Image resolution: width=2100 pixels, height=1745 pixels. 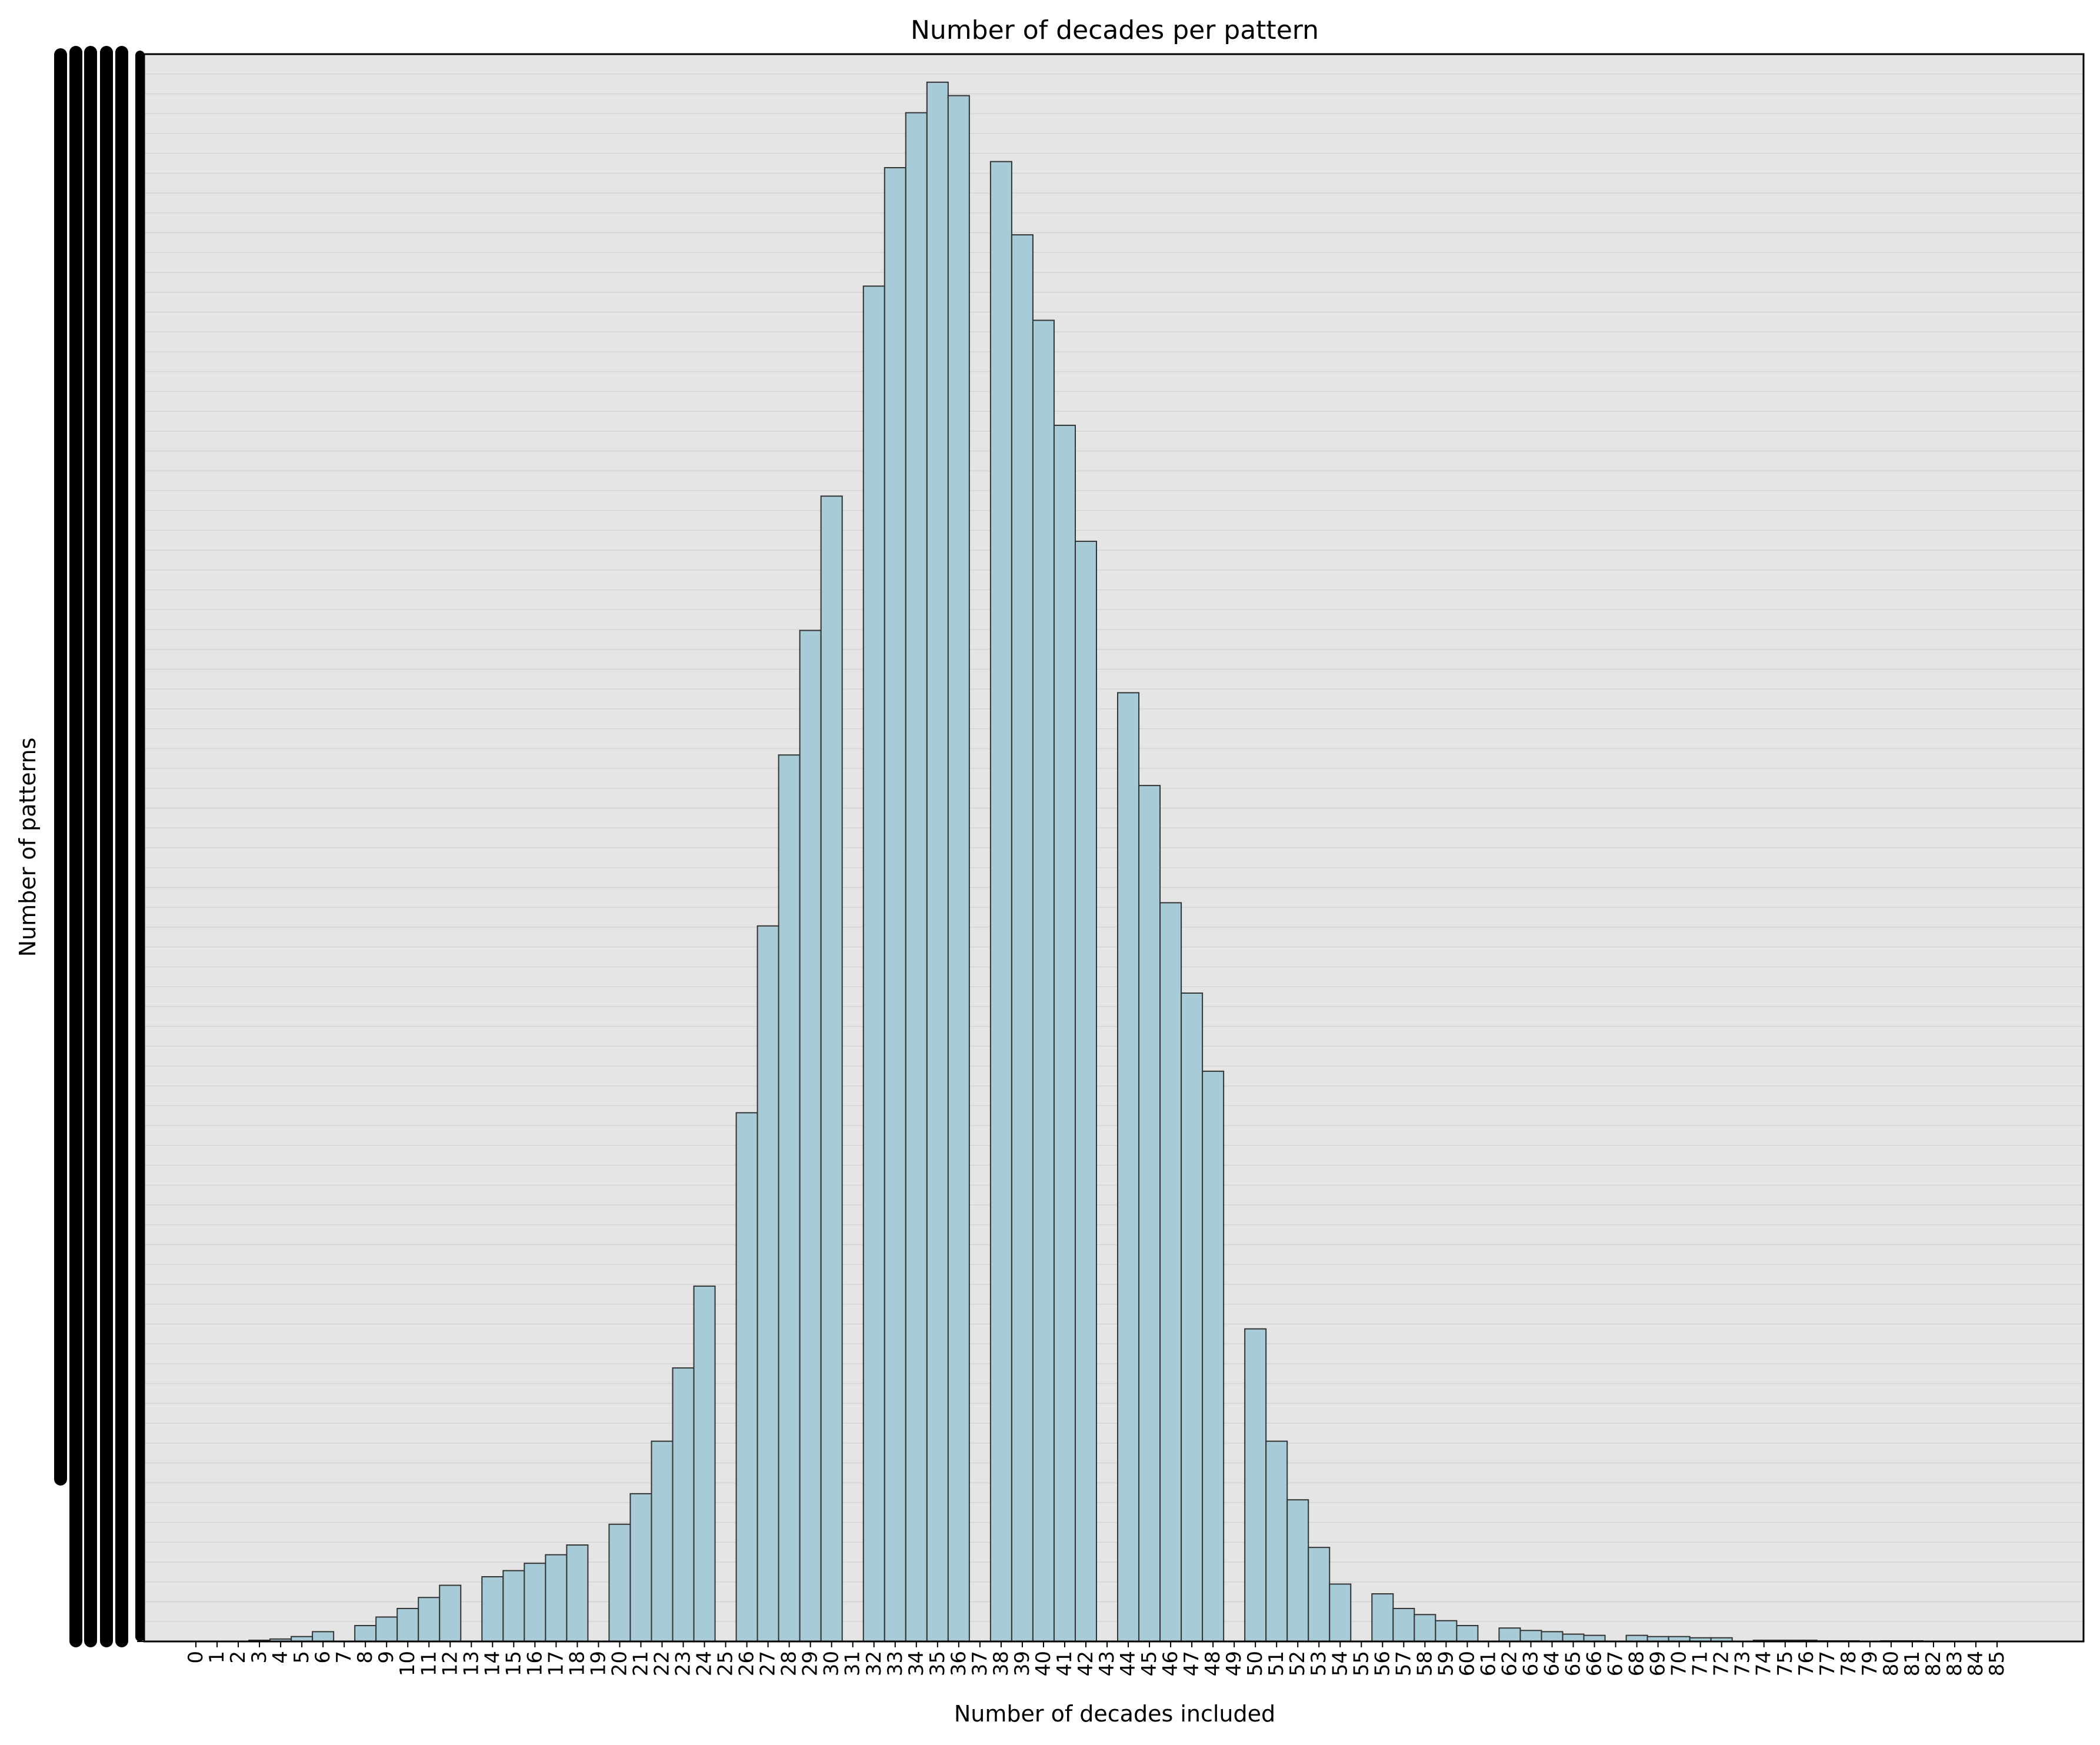 What do you see at coordinates (1382, 1664) in the screenshot?
I see `x-tick-label: 56` at bounding box center [1382, 1664].